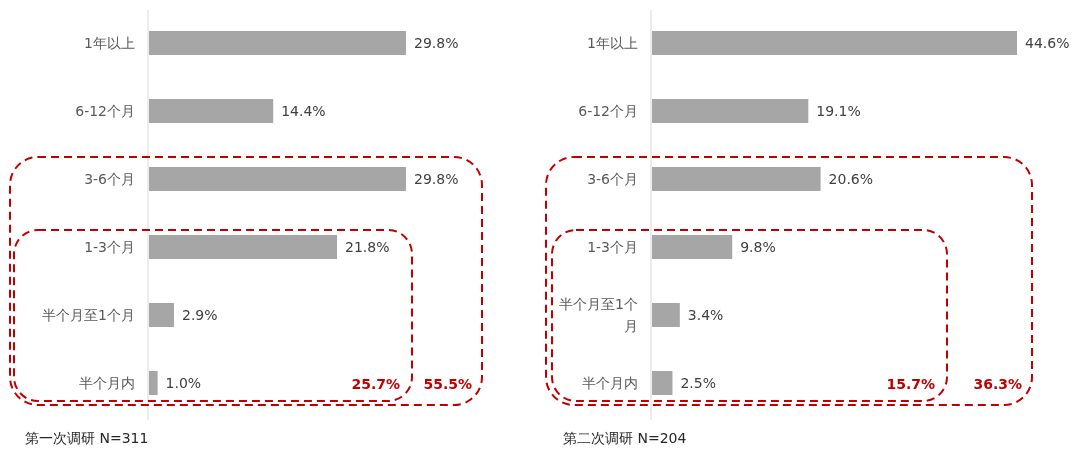 This screenshot has width=1080, height=460. What do you see at coordinates (698, 383) in the screenshot?
I see `data-label: 2.5%` at bounding box center [698, 383].